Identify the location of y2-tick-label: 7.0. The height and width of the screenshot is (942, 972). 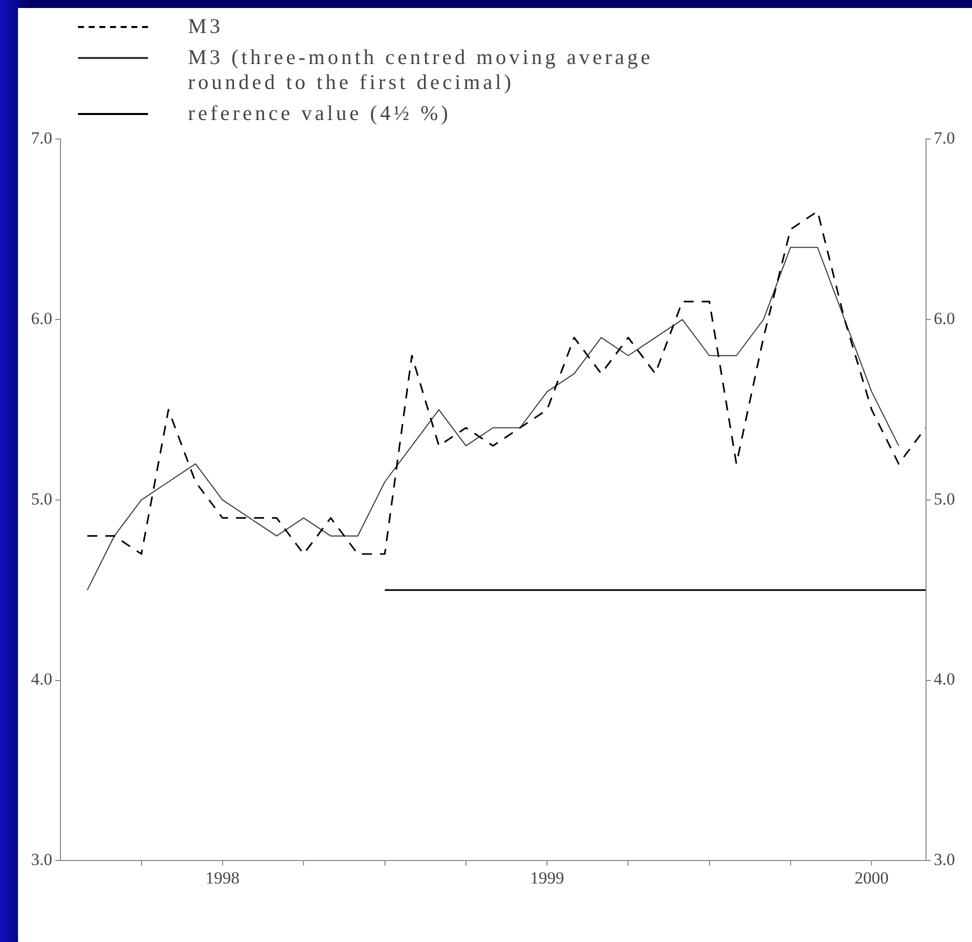
(944, 138).